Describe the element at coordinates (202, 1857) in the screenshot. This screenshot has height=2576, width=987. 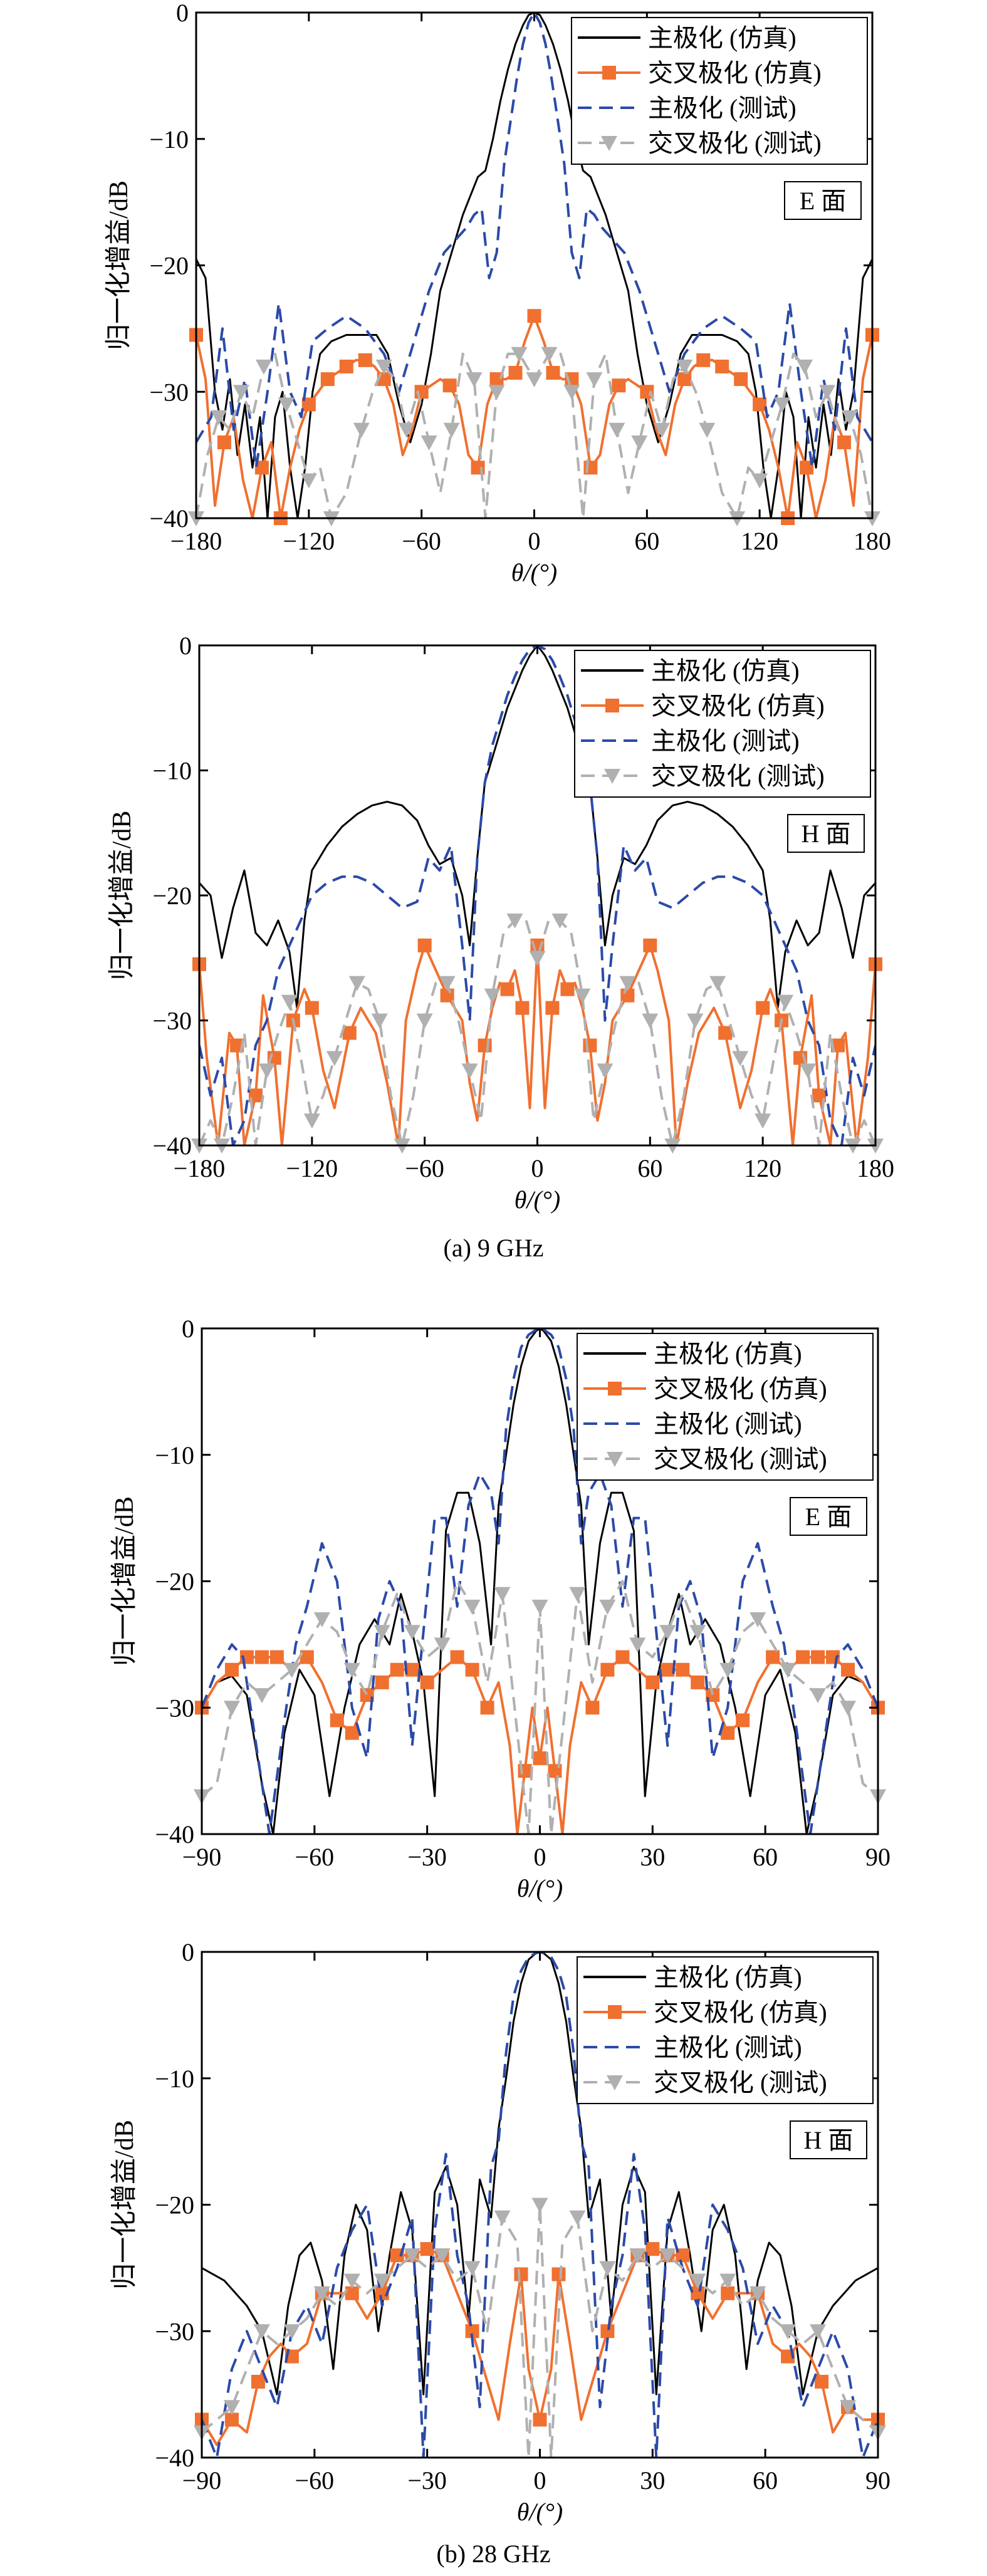
I see `x-tick-label: −90` at that location.